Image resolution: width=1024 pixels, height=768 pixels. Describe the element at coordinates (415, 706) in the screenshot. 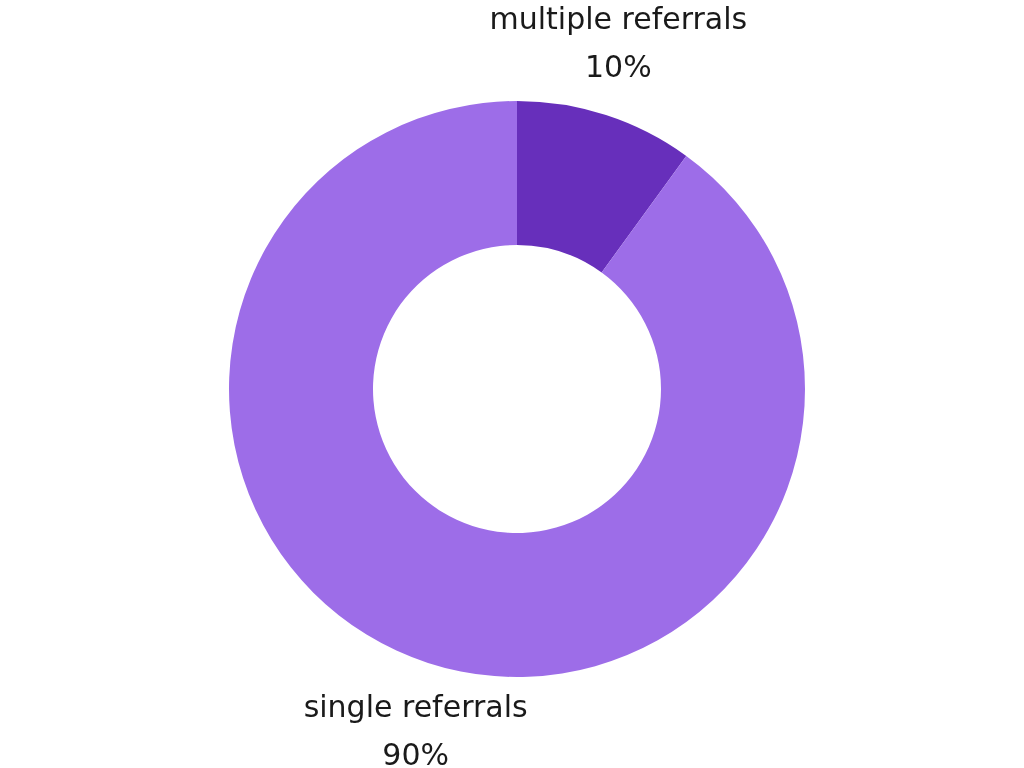

I see `slice-label: single referrals` at that location.